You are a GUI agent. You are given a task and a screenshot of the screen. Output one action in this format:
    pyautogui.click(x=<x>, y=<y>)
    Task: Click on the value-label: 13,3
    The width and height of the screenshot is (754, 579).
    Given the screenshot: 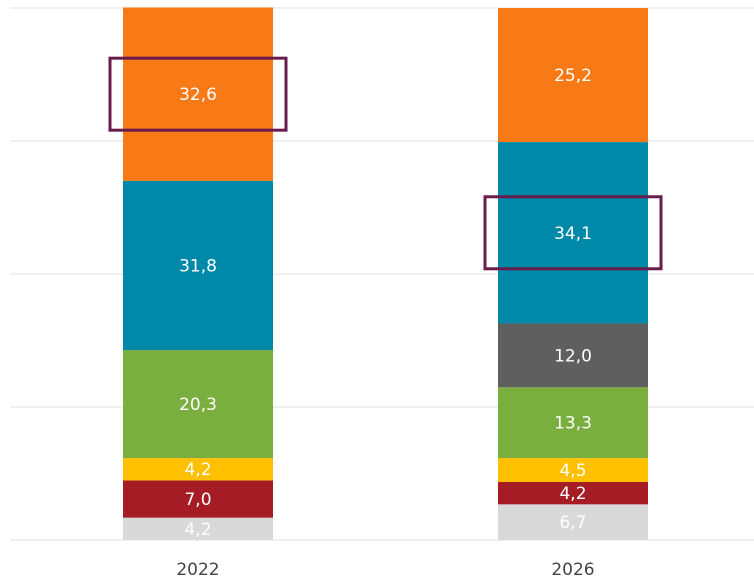 What is the action you would take?
    pyautogui.click(x=573, y=424)
    